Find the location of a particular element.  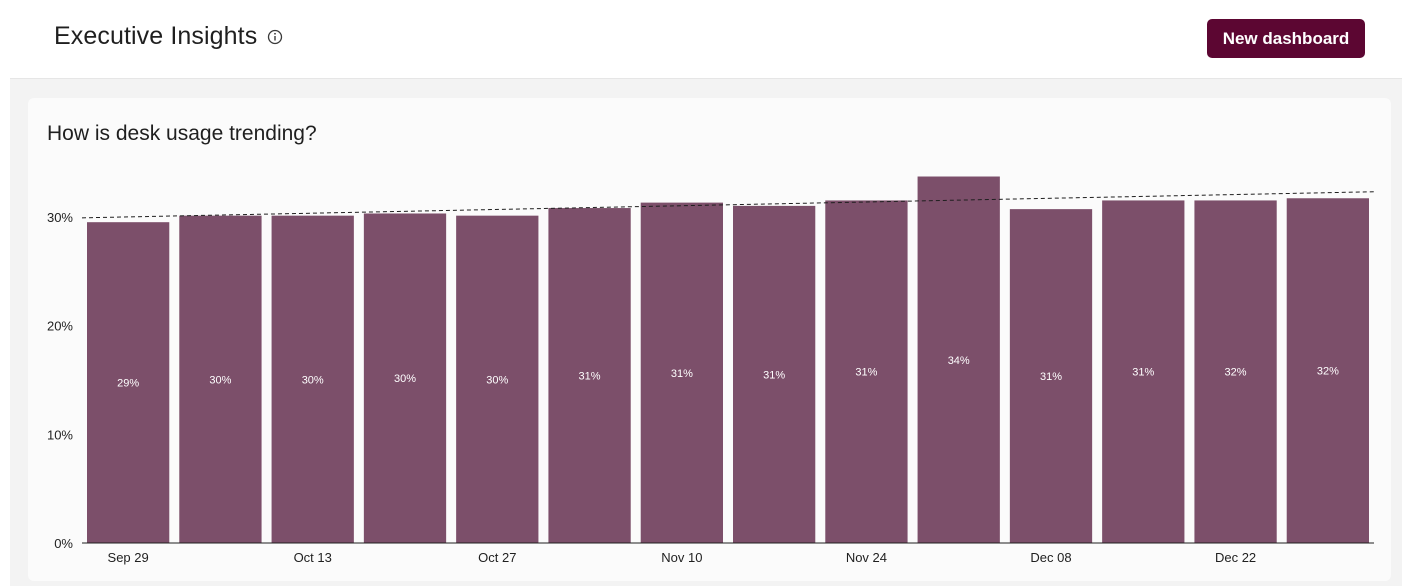

x-tick-label: Dec 22 is located at coordinates (1235, 557).